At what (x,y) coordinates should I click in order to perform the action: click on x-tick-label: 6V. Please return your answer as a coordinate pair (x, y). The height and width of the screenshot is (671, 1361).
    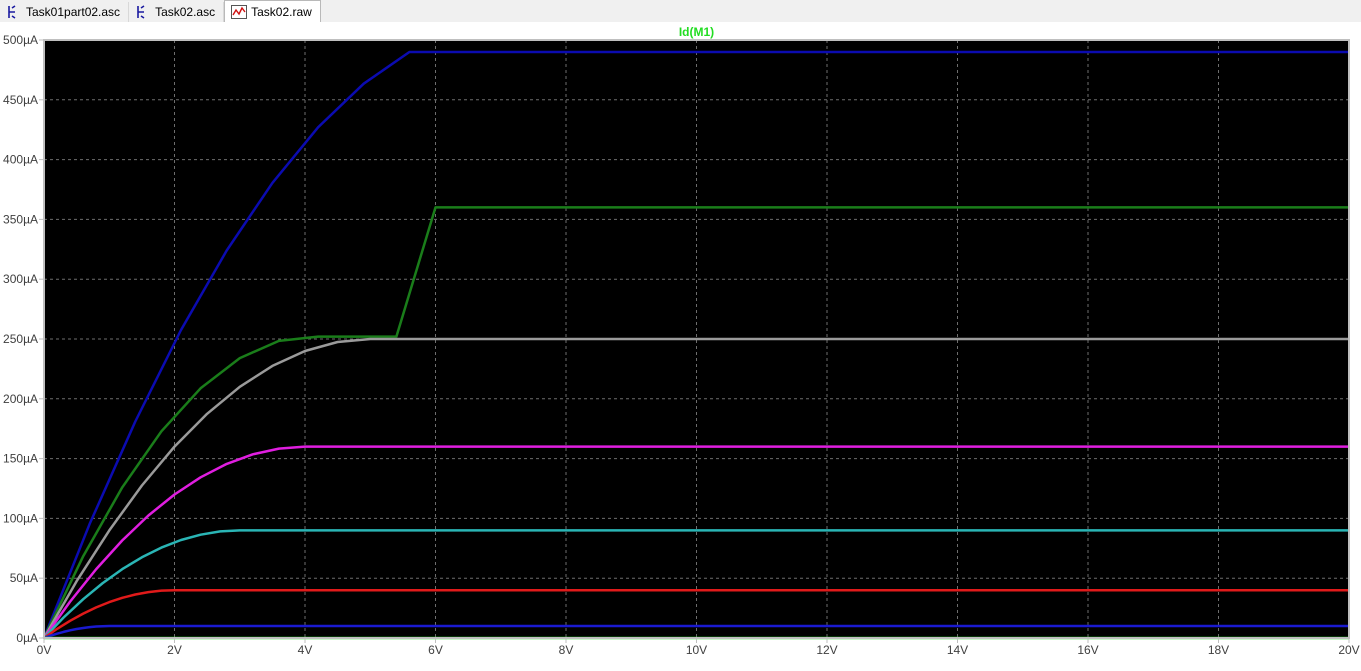
    Looking at the image, I should click on (435, 650).